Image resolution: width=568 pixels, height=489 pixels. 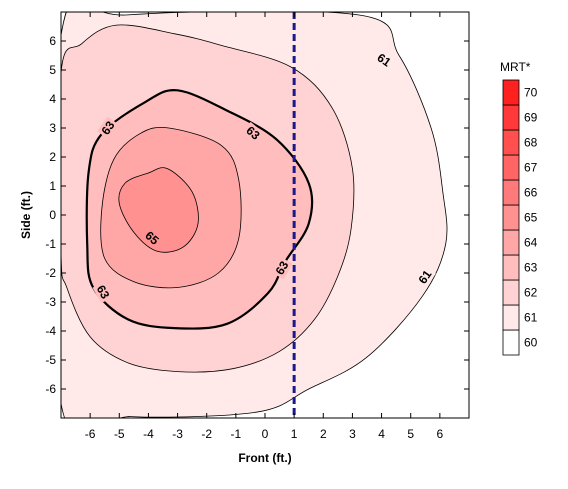 I want to click on legend-label-69: 69, so click(x=531, y=118).